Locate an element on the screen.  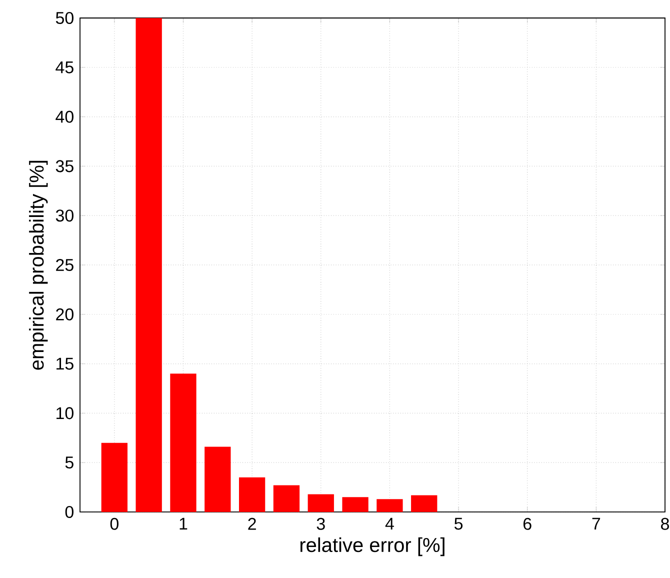
y-axis-title: empirical probability [%] is located at coordinates (38, 265).